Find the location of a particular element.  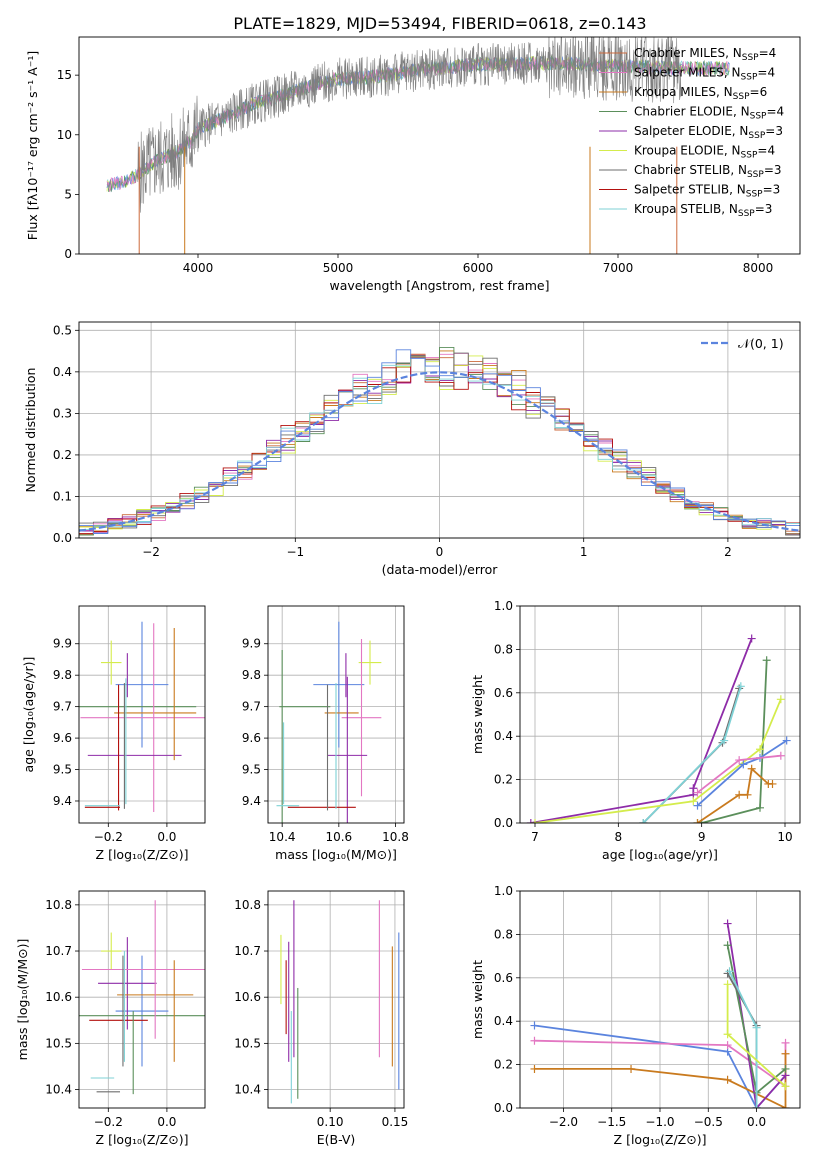

x-tick-label: −0.5 is located at coordinates (708, 1122).